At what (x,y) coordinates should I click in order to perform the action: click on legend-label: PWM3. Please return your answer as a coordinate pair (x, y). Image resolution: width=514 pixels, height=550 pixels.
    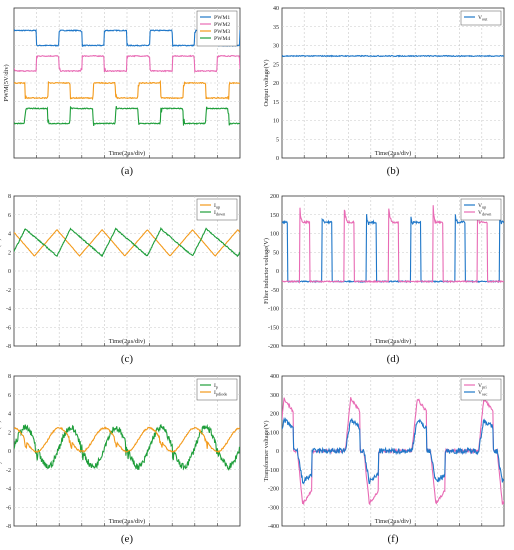
    Looking at the image, I should click on (222, 32).